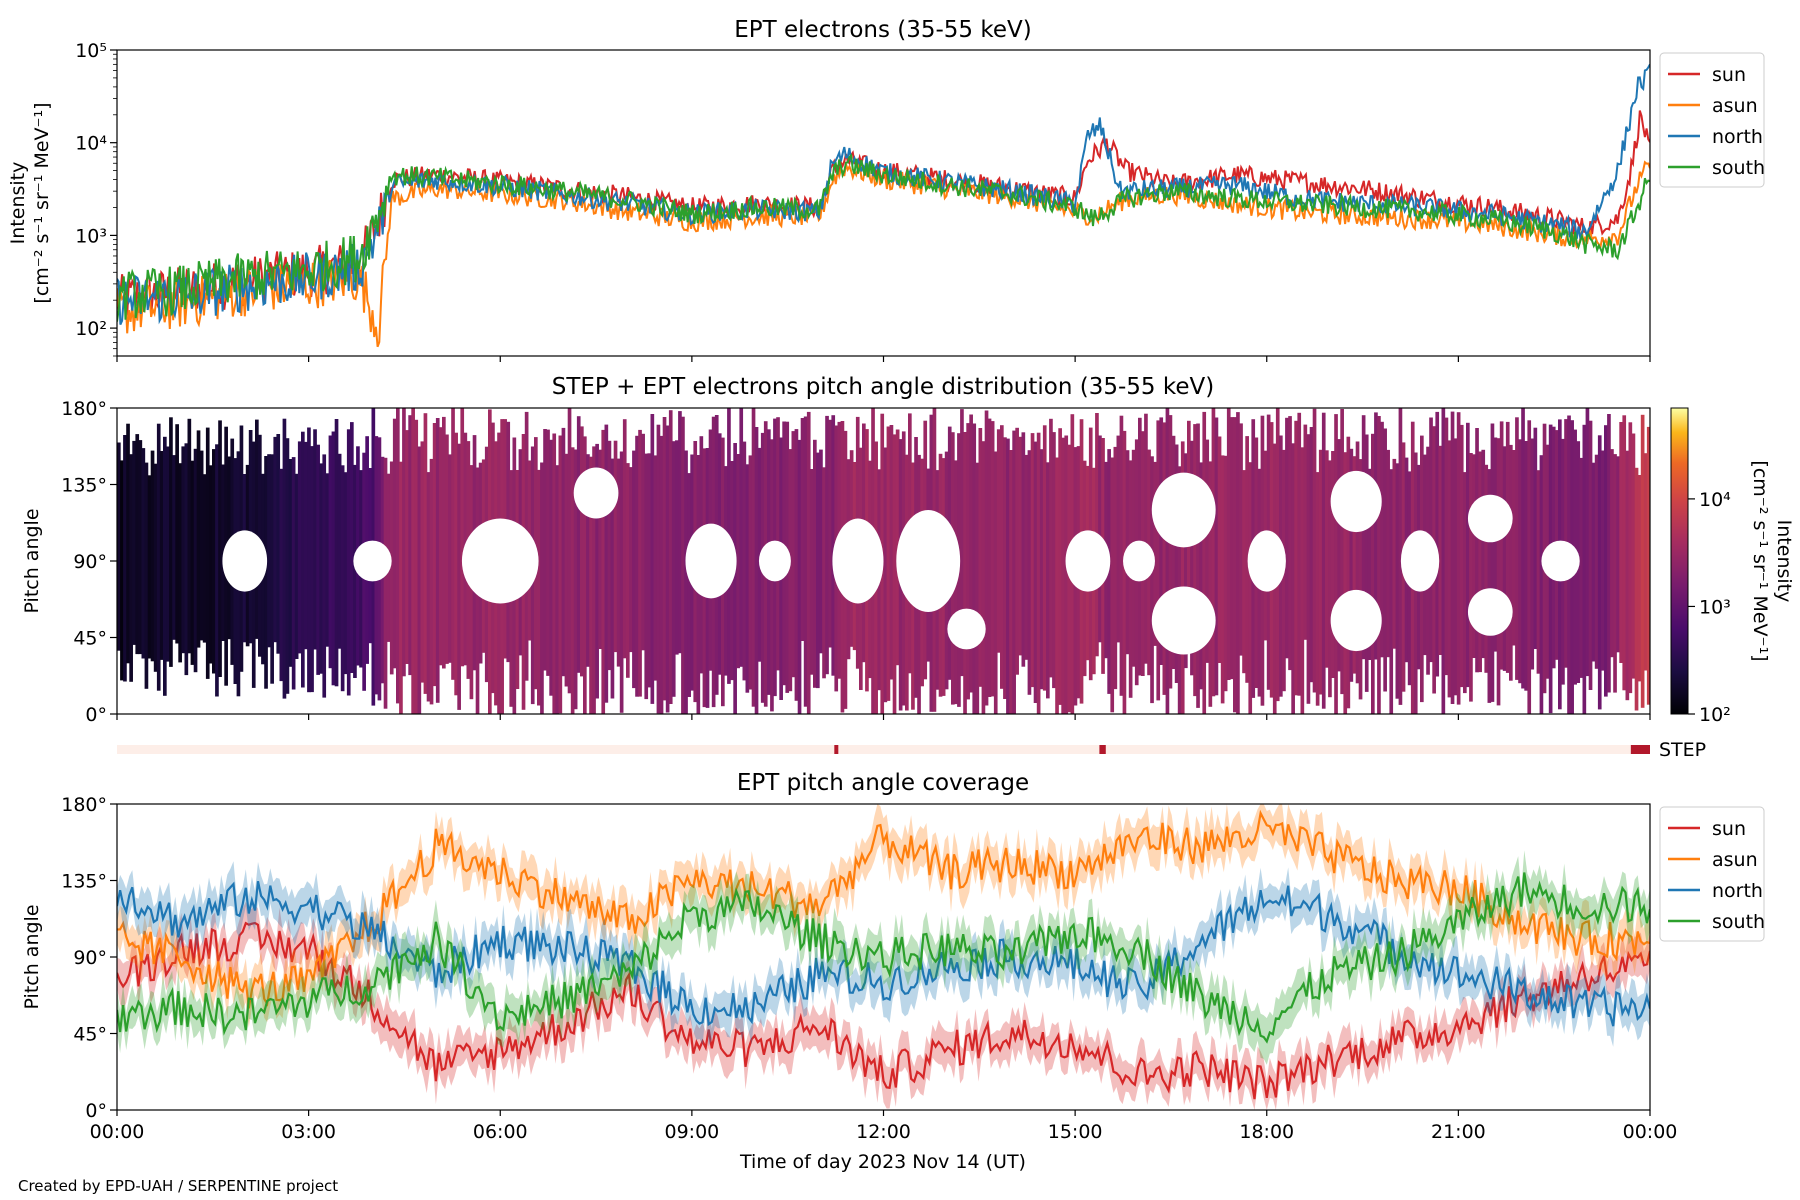  What do you see at coordinates (42, 202) in the screenshot?
I see `intensity-ylabel-units: [cm⁻² s⁻¹ sr⁻¹ MeV⁻¹]` at bounding box center [42, 202].